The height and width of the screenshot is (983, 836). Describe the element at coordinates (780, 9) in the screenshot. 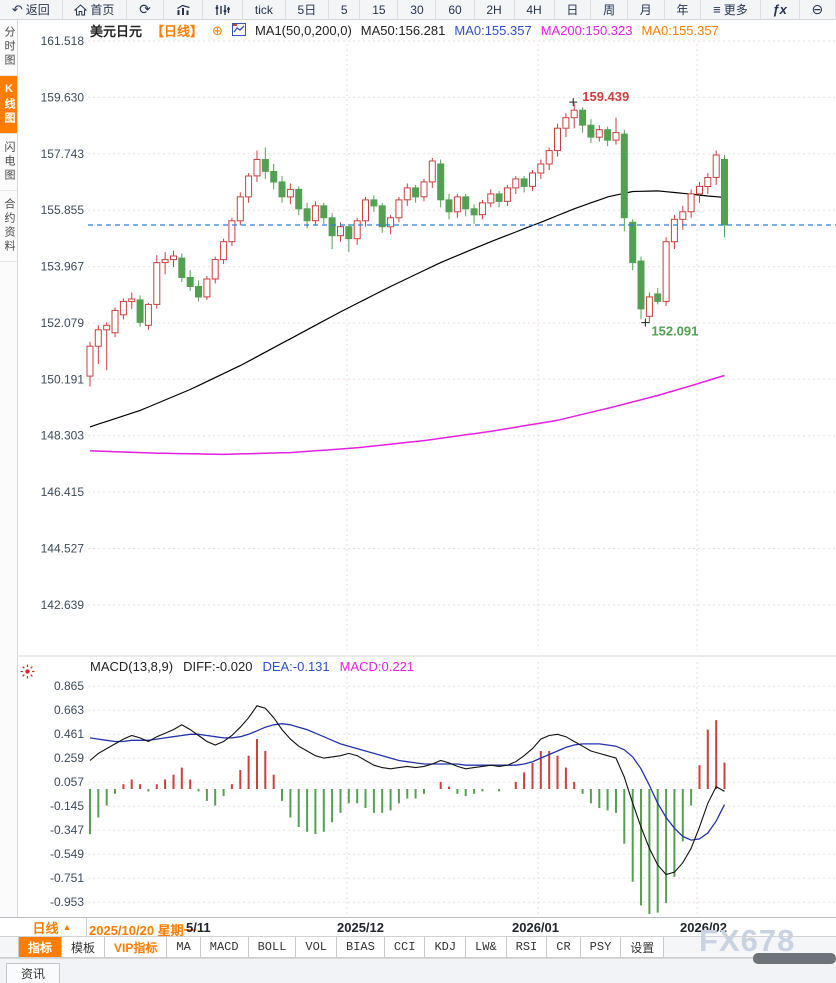

I see `toolbar-button-fx: ƒx` at that location.